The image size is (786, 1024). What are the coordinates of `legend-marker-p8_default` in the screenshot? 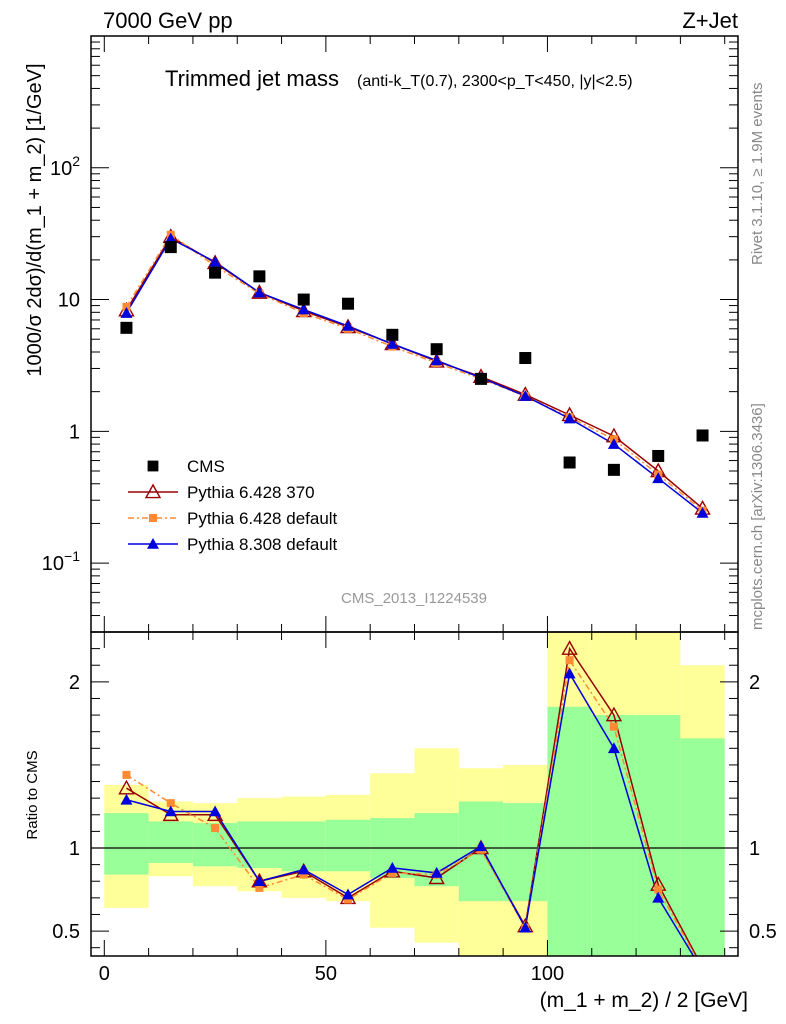 It's located at (153, 543).